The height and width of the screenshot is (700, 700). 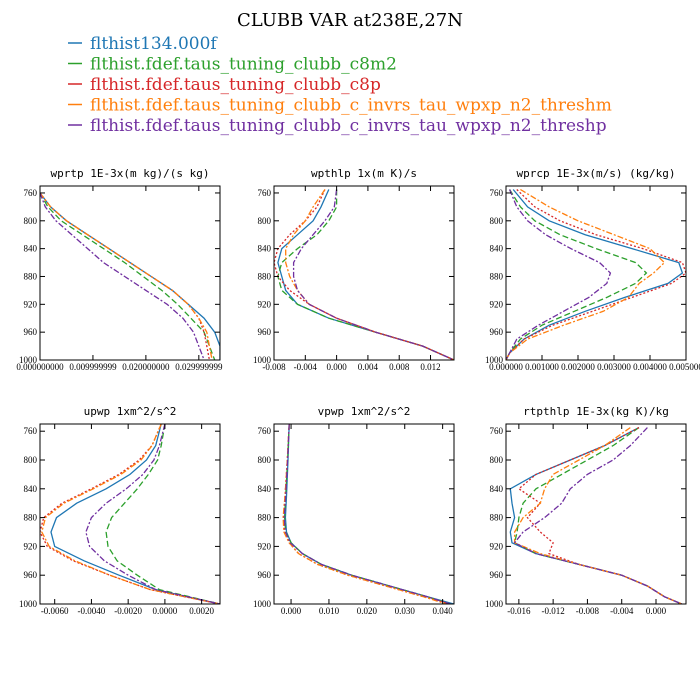 I want to click on x-tick-label: 0.010, so click(x=329, y=611).